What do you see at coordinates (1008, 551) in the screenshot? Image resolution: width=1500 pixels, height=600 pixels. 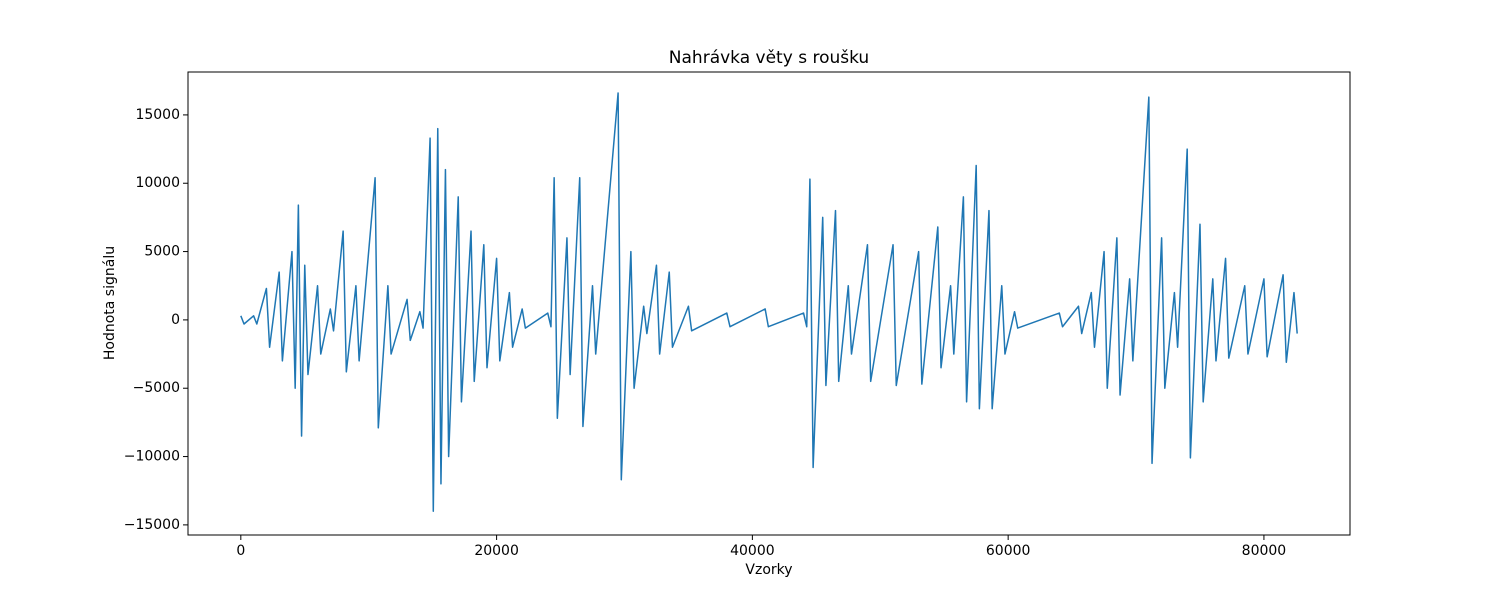 I see `x-tick-label: 60000` at bounding box center [1008, 551].